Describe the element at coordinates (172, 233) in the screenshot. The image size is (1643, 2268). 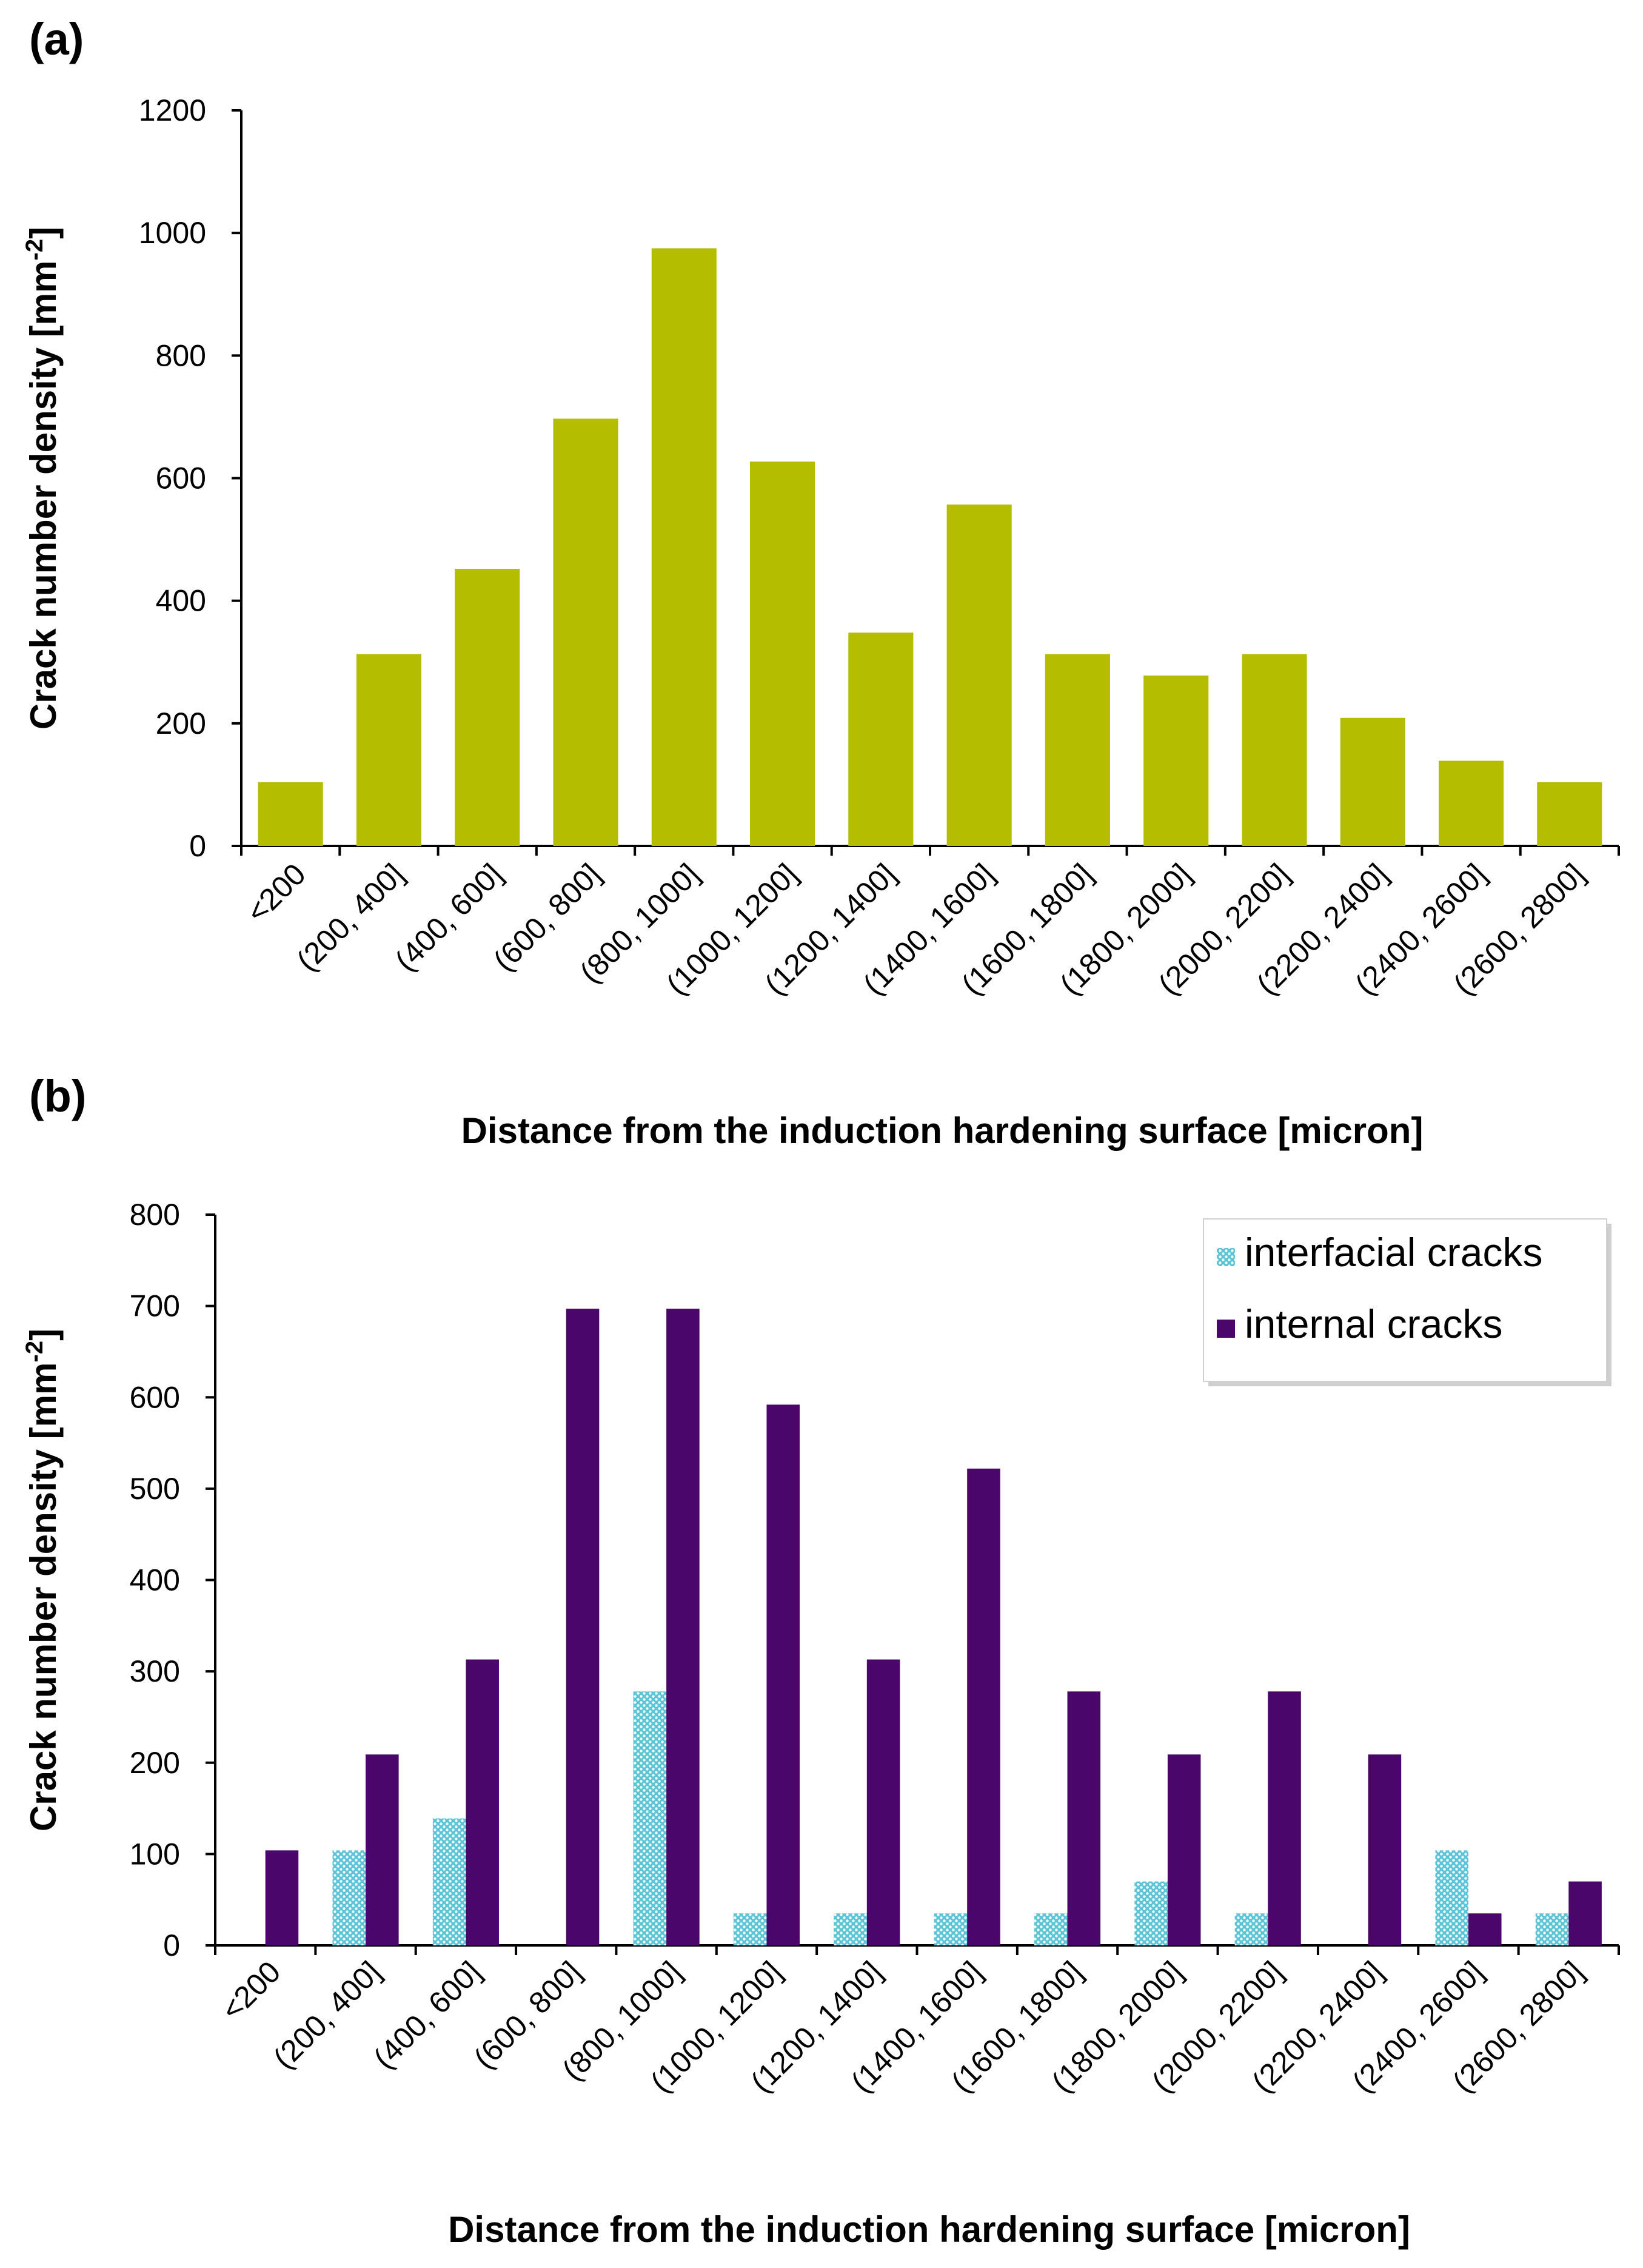
I see `y-tick-label: 1000` at that location.